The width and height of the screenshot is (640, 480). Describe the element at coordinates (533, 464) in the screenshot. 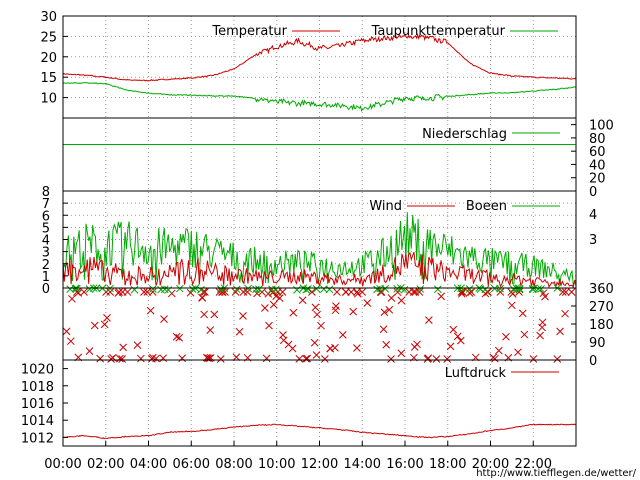

I see `x-tick-label: 22:00` at that location.